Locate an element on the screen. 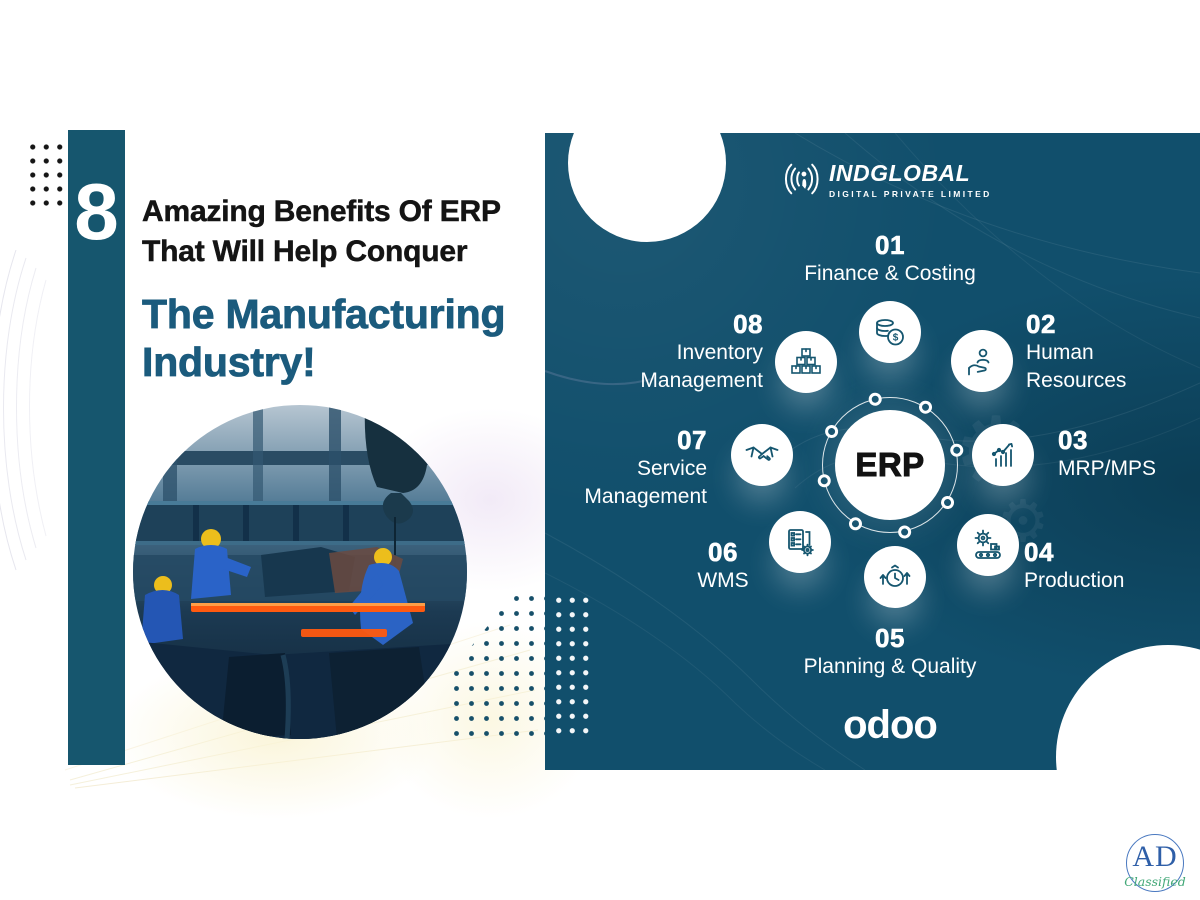 This screenshot has height=900, width=1200. alarm-clock-icon is located at coordinates (895, 575).